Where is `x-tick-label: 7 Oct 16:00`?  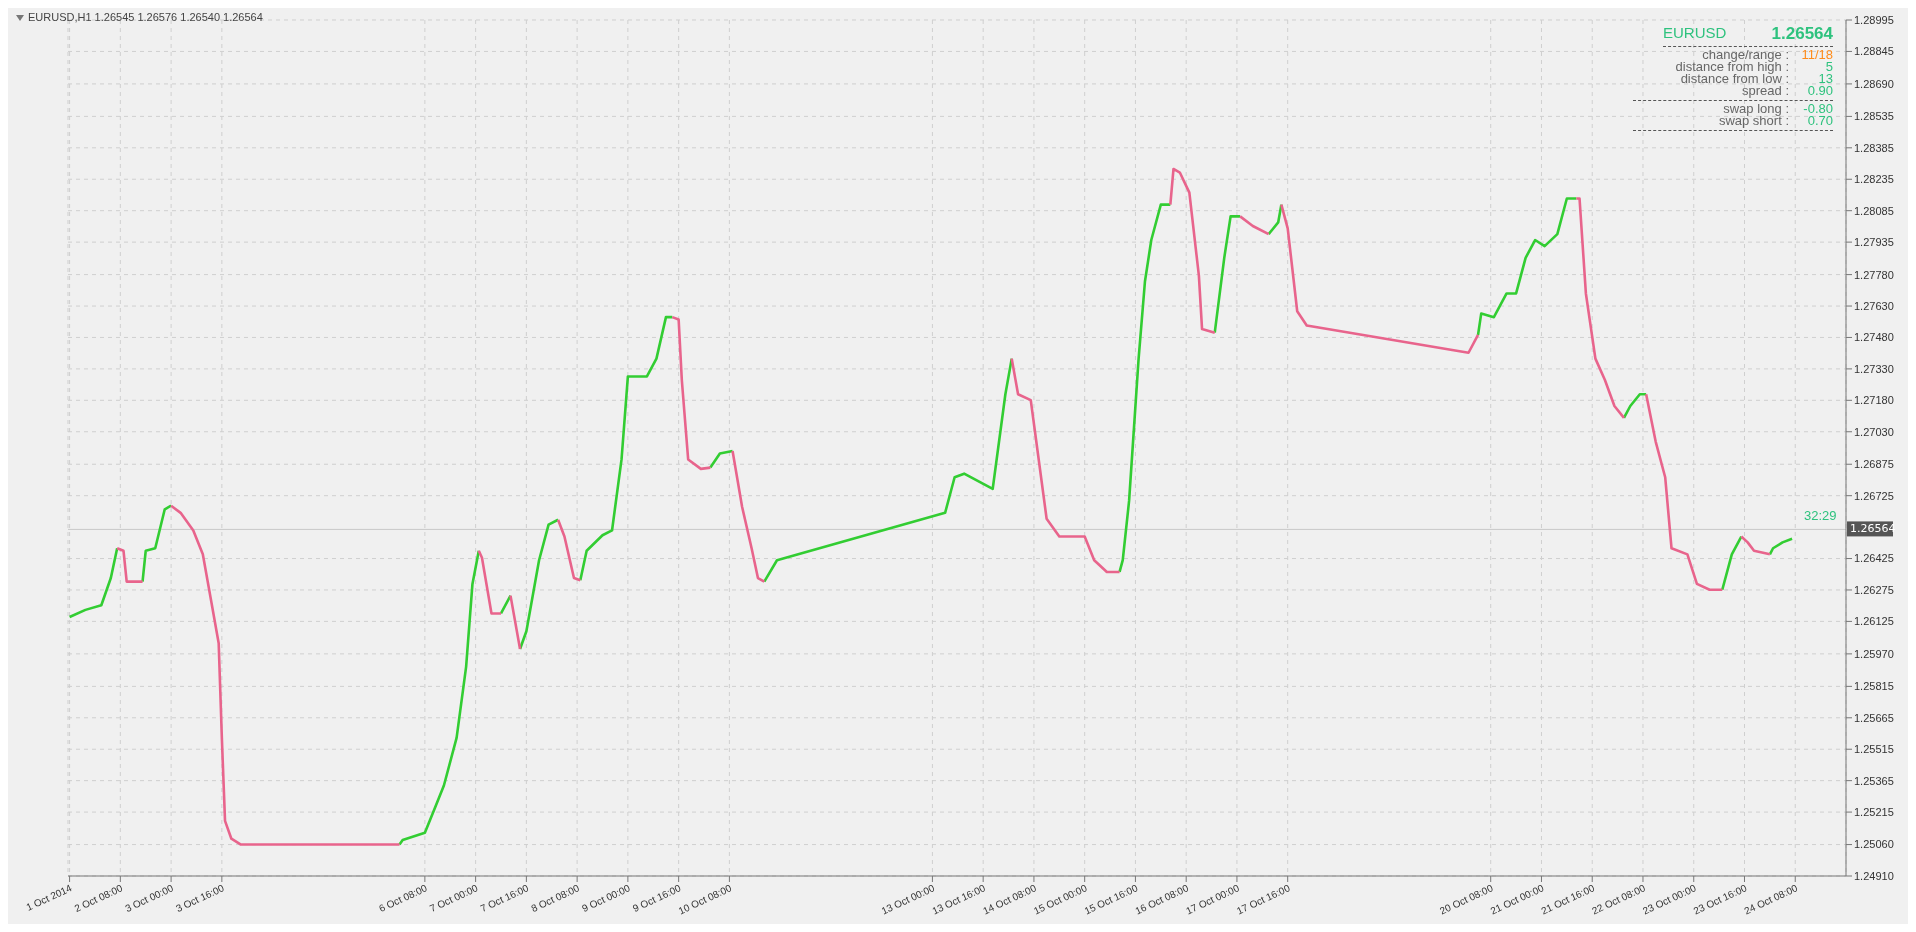 x-tick-label: 7 Oct 16:00 is located at coordinates (504, 898).